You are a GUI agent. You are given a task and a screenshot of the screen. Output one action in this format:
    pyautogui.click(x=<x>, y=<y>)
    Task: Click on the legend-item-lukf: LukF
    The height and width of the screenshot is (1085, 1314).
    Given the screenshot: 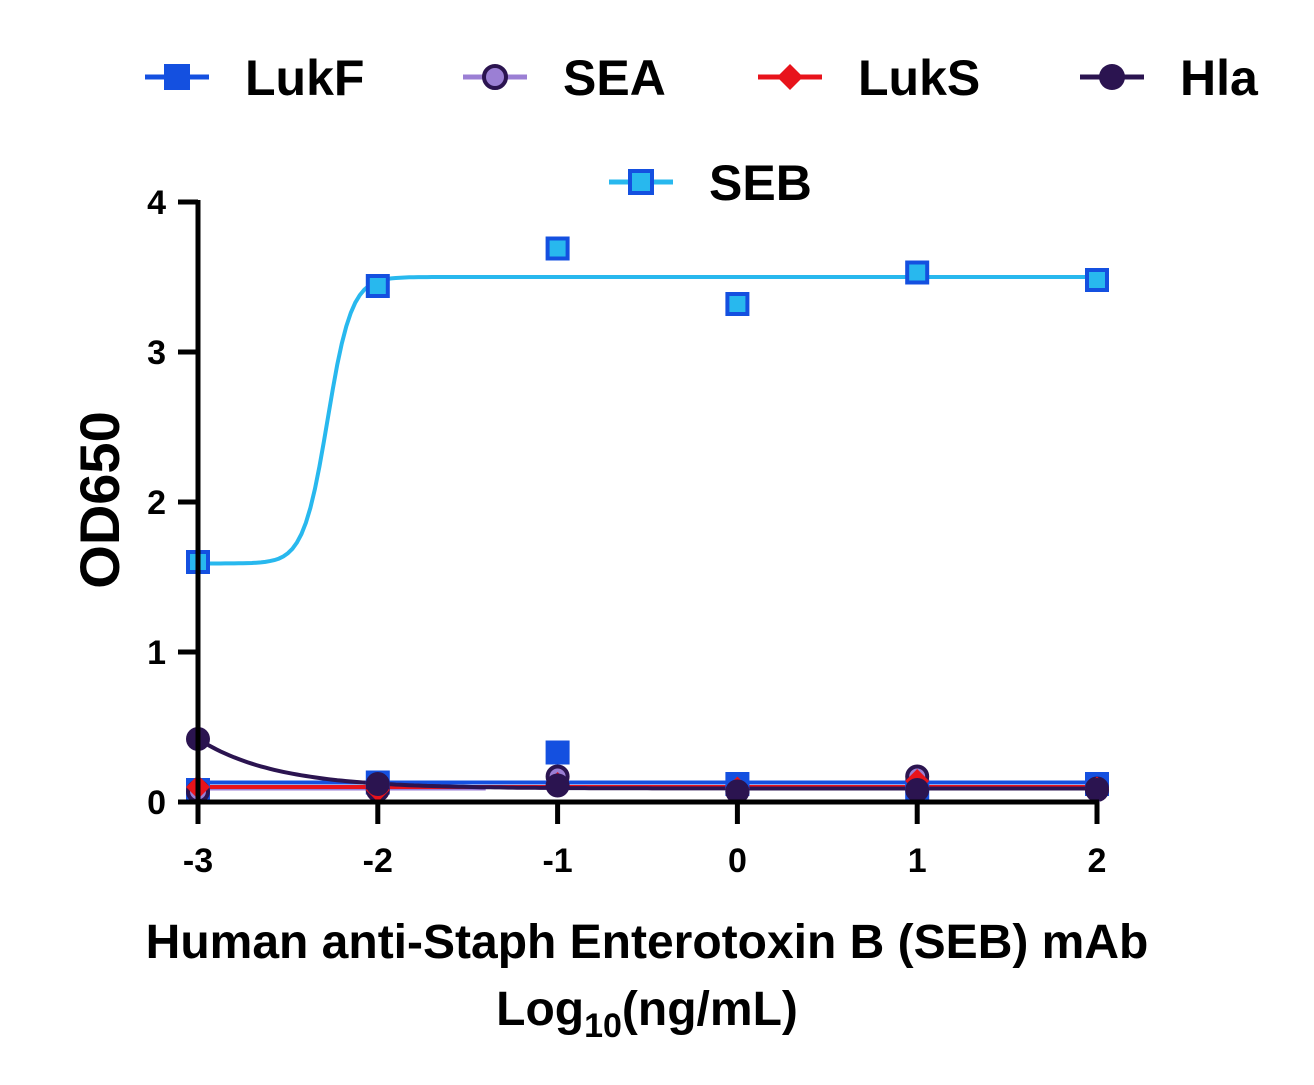 What is the action you would take?
    pyautogui.click(x=254, y=78)
    